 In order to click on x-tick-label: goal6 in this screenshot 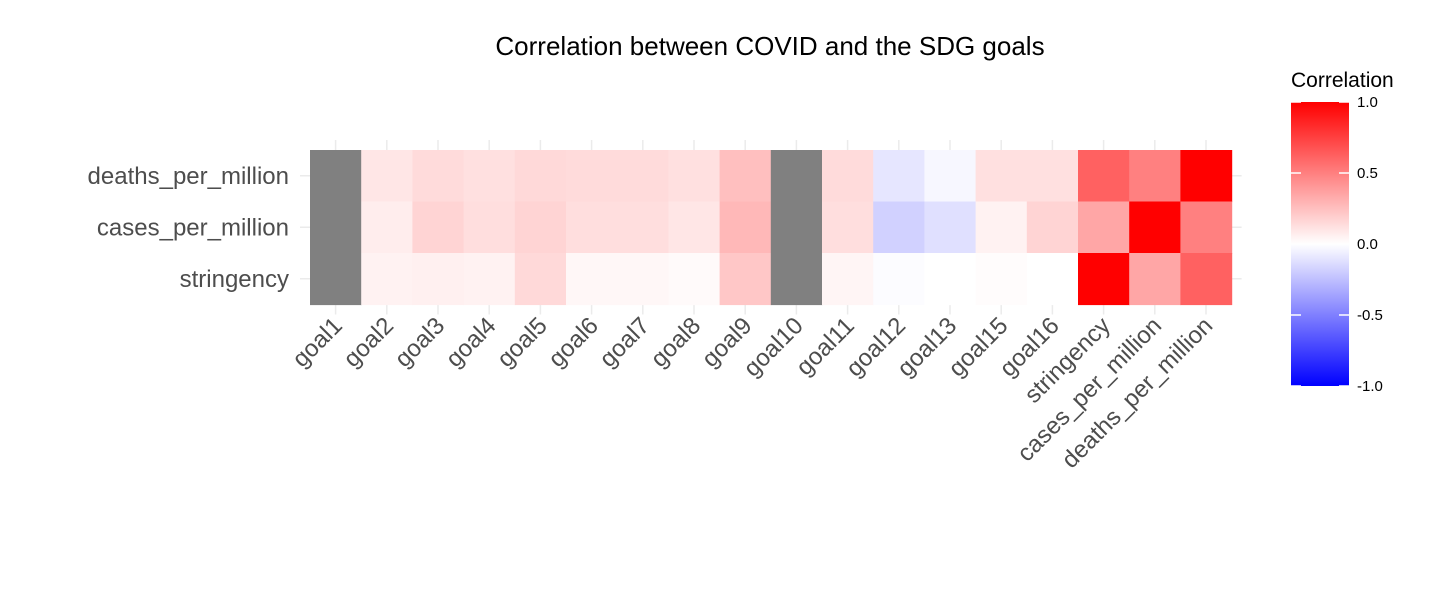, I will do `click(573, 342)`.